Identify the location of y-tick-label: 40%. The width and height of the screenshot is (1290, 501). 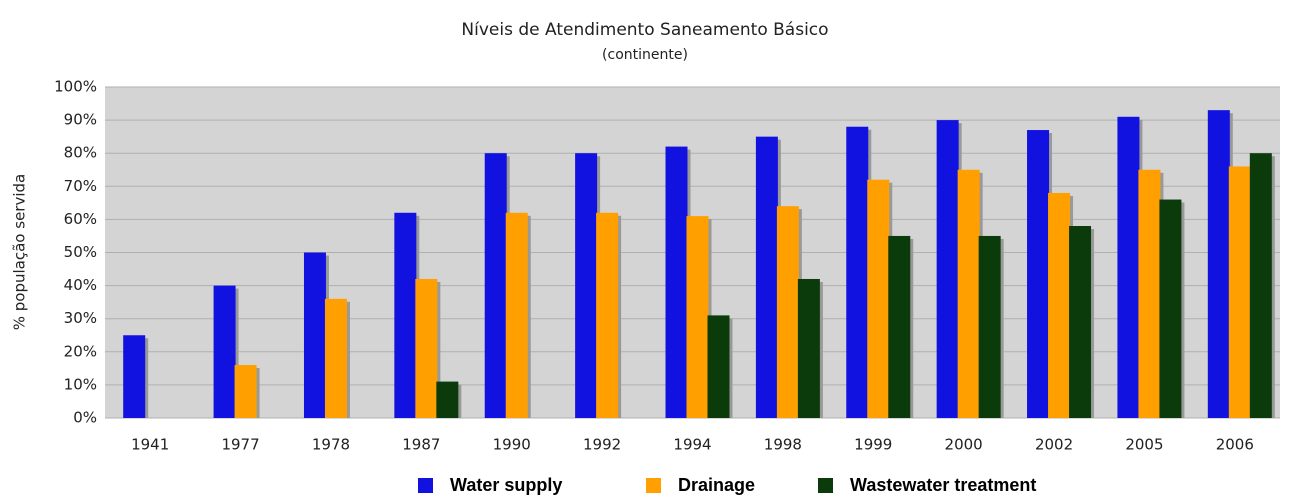
(80, 285).